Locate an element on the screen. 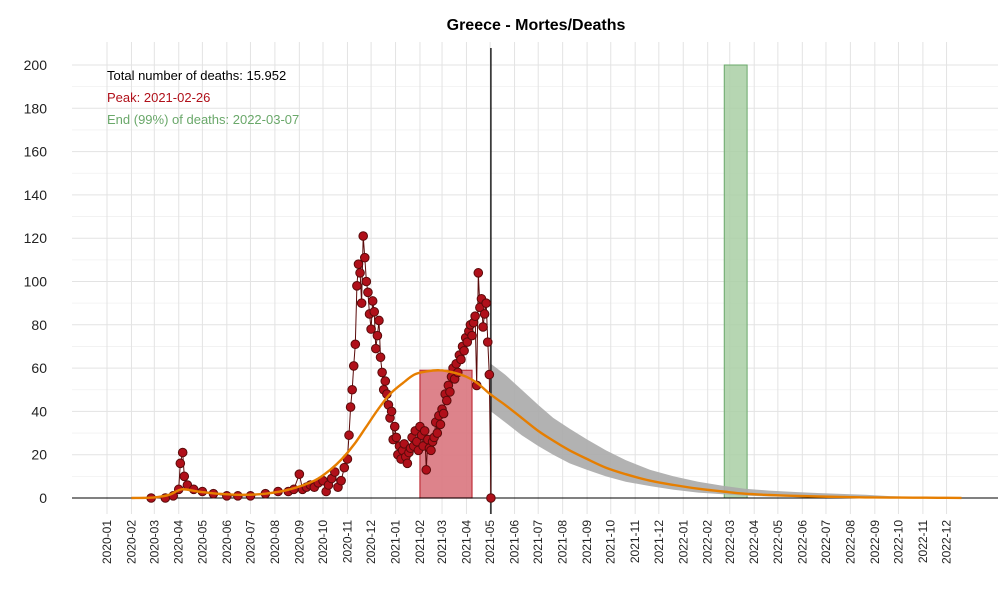 The image size is (1000, 600). x-tick-label: 2021-02 is located at coordinates (420, 542).